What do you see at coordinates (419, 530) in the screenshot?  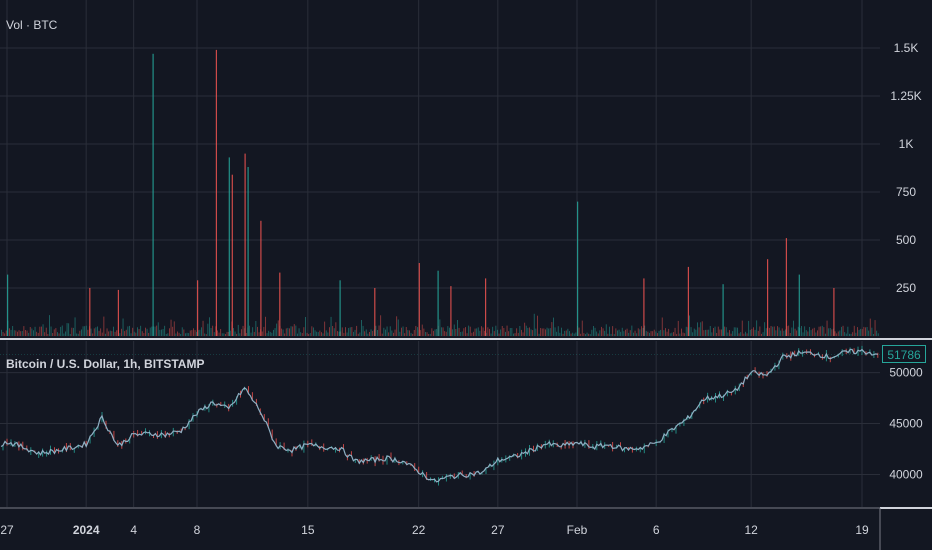 I see `time-axis-tick: 22` at bounding box center [419, 530].